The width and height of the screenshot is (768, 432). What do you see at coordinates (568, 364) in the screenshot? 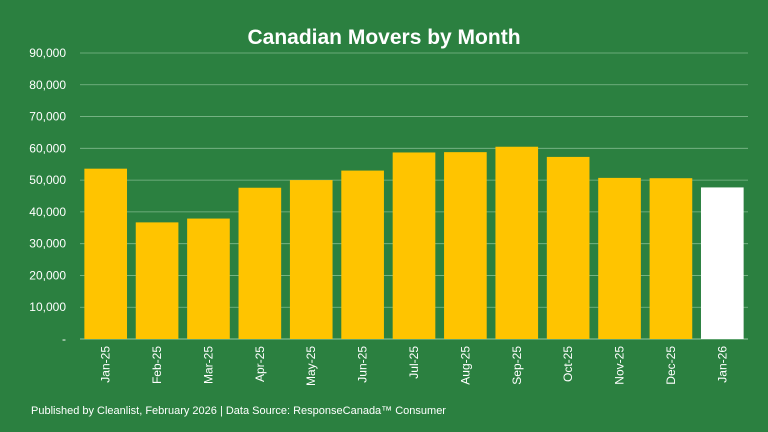
I see `x-tick-label: Oct-25` at bounding box center [568, 364].